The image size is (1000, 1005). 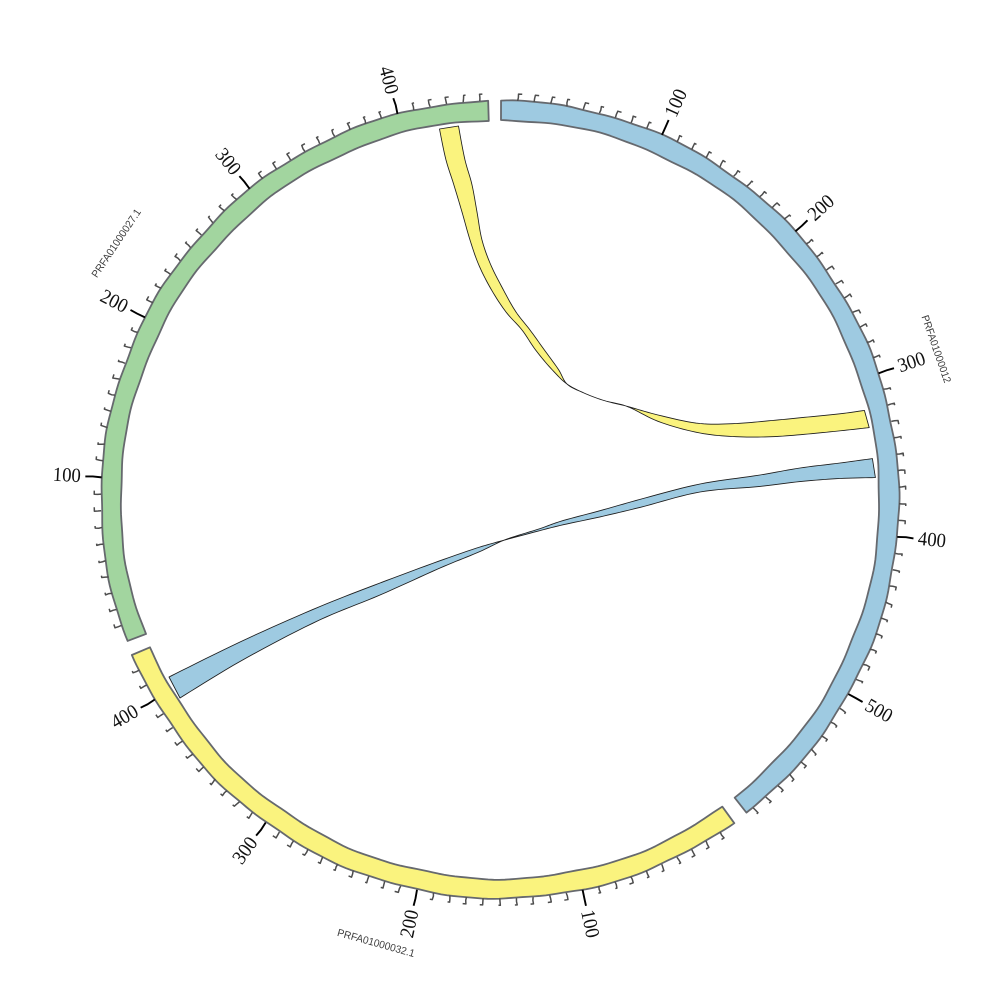 I want to click on svg-text: 400, so click(x=932, y=540).